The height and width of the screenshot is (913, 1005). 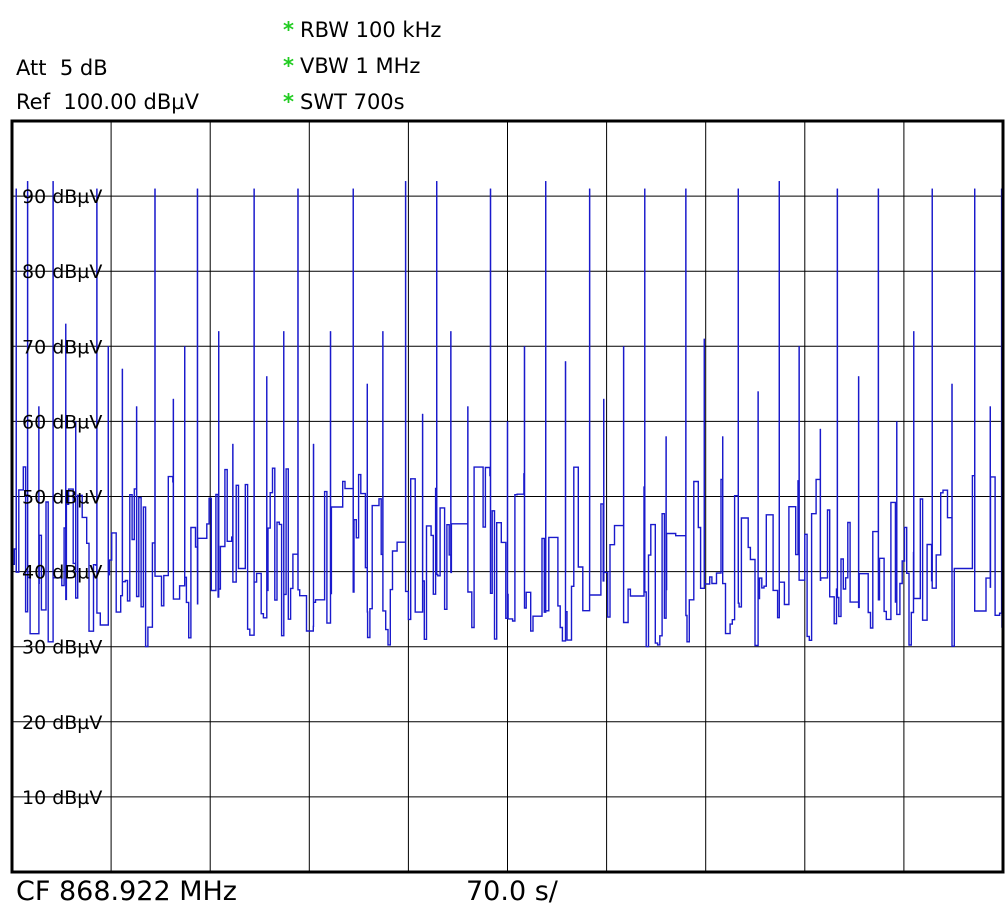 I want to click on y-tick-label: 90 dBµV, so click(x=62, y=197).